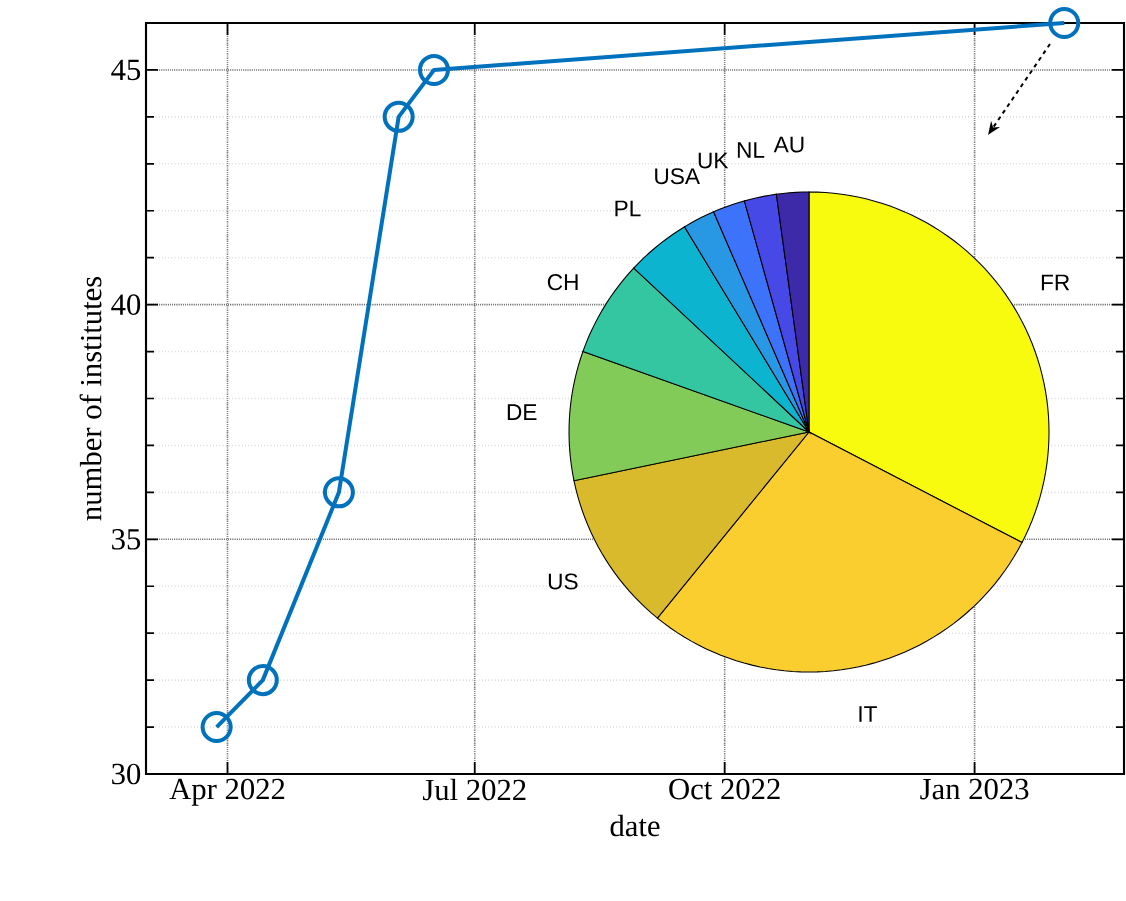 This screenshot has height=901, width=1126. I want to click on slice-label: CH, so click(562, 282).